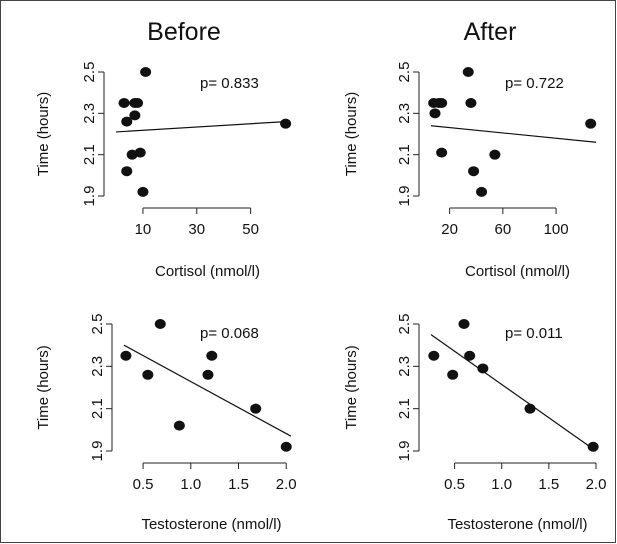 The image size is (617, 544). I want to click on panel1-x-axis-title: Cortisol (nmol/l), so click(207, 271).